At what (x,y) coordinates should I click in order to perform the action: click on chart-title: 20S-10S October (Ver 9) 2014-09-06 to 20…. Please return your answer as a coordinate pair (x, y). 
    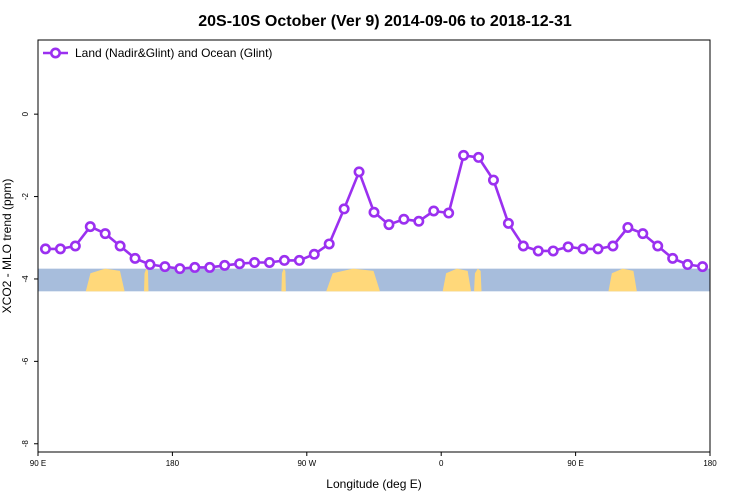
    Looking at the image, I should click on (385, 21).